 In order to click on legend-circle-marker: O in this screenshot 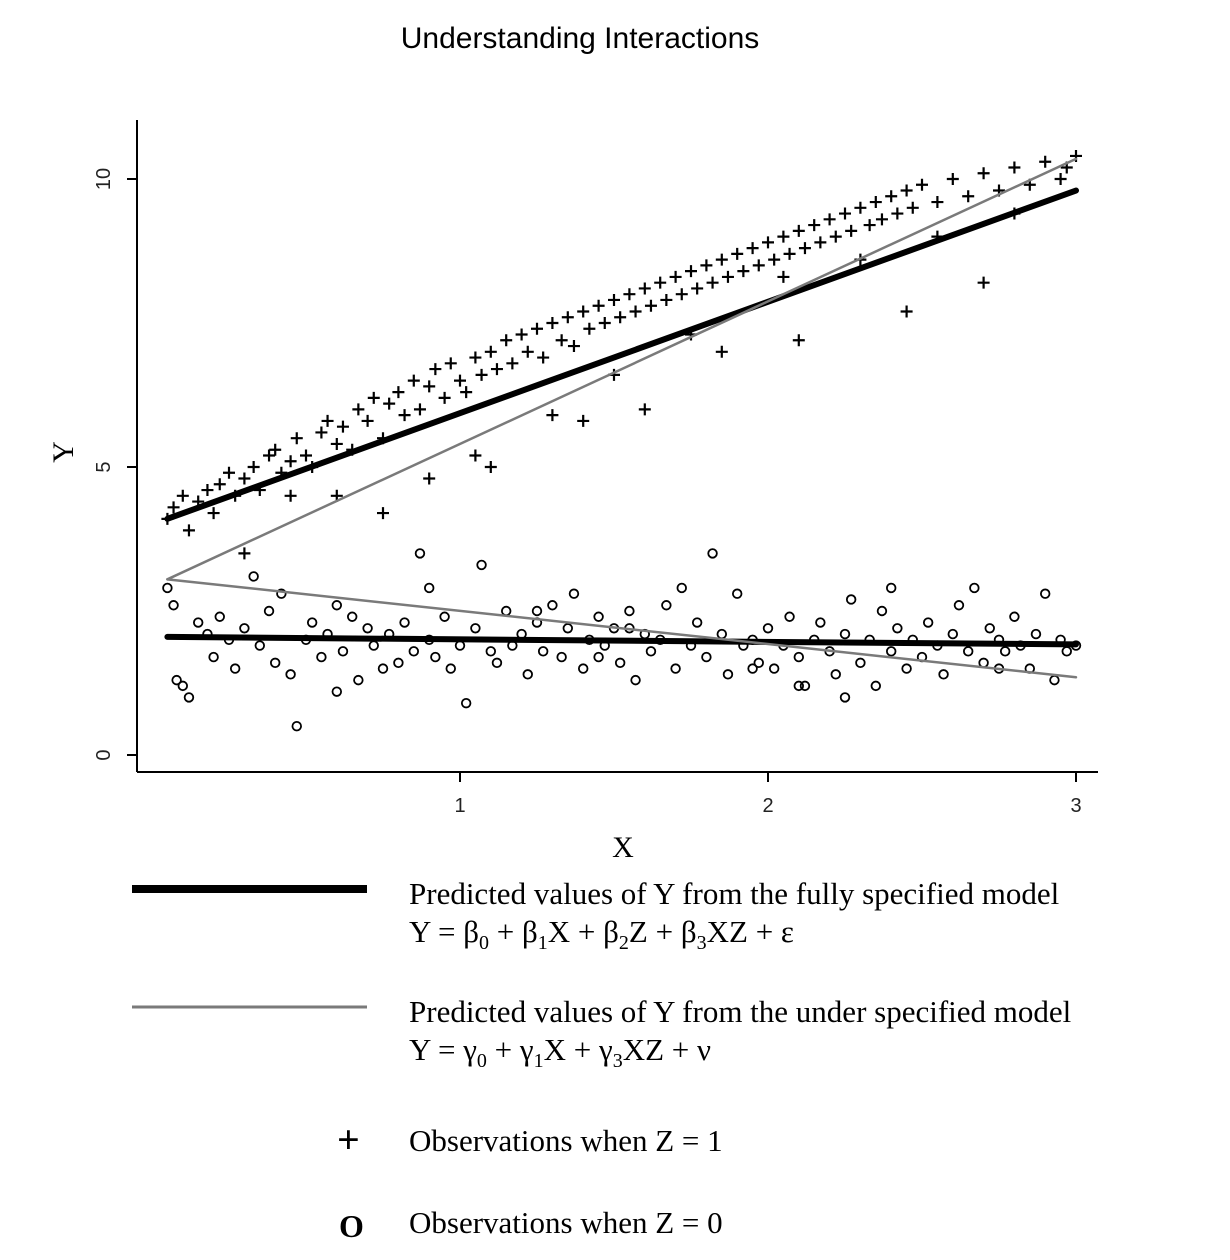, I will do `click(351, 1226)`.